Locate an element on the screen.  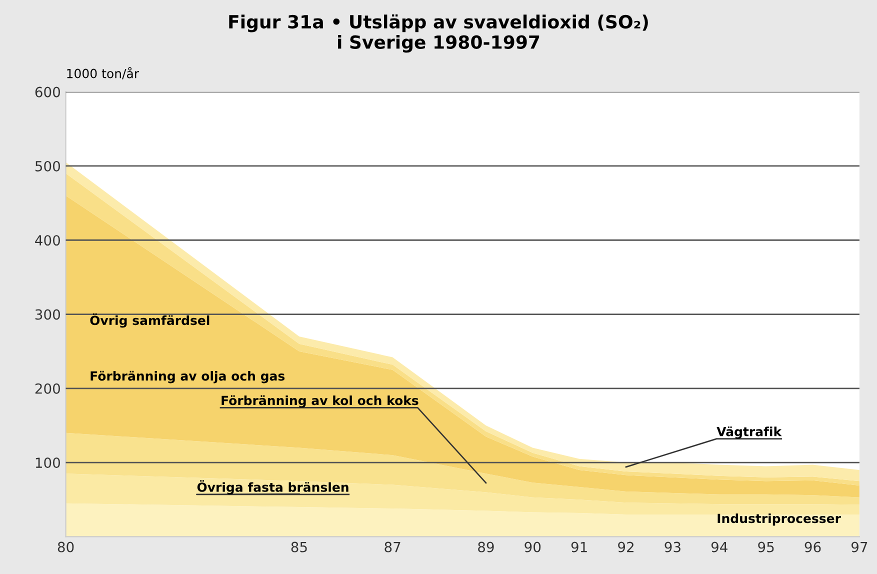
y-tick-label: 200 is located at coordinates (47, 388).